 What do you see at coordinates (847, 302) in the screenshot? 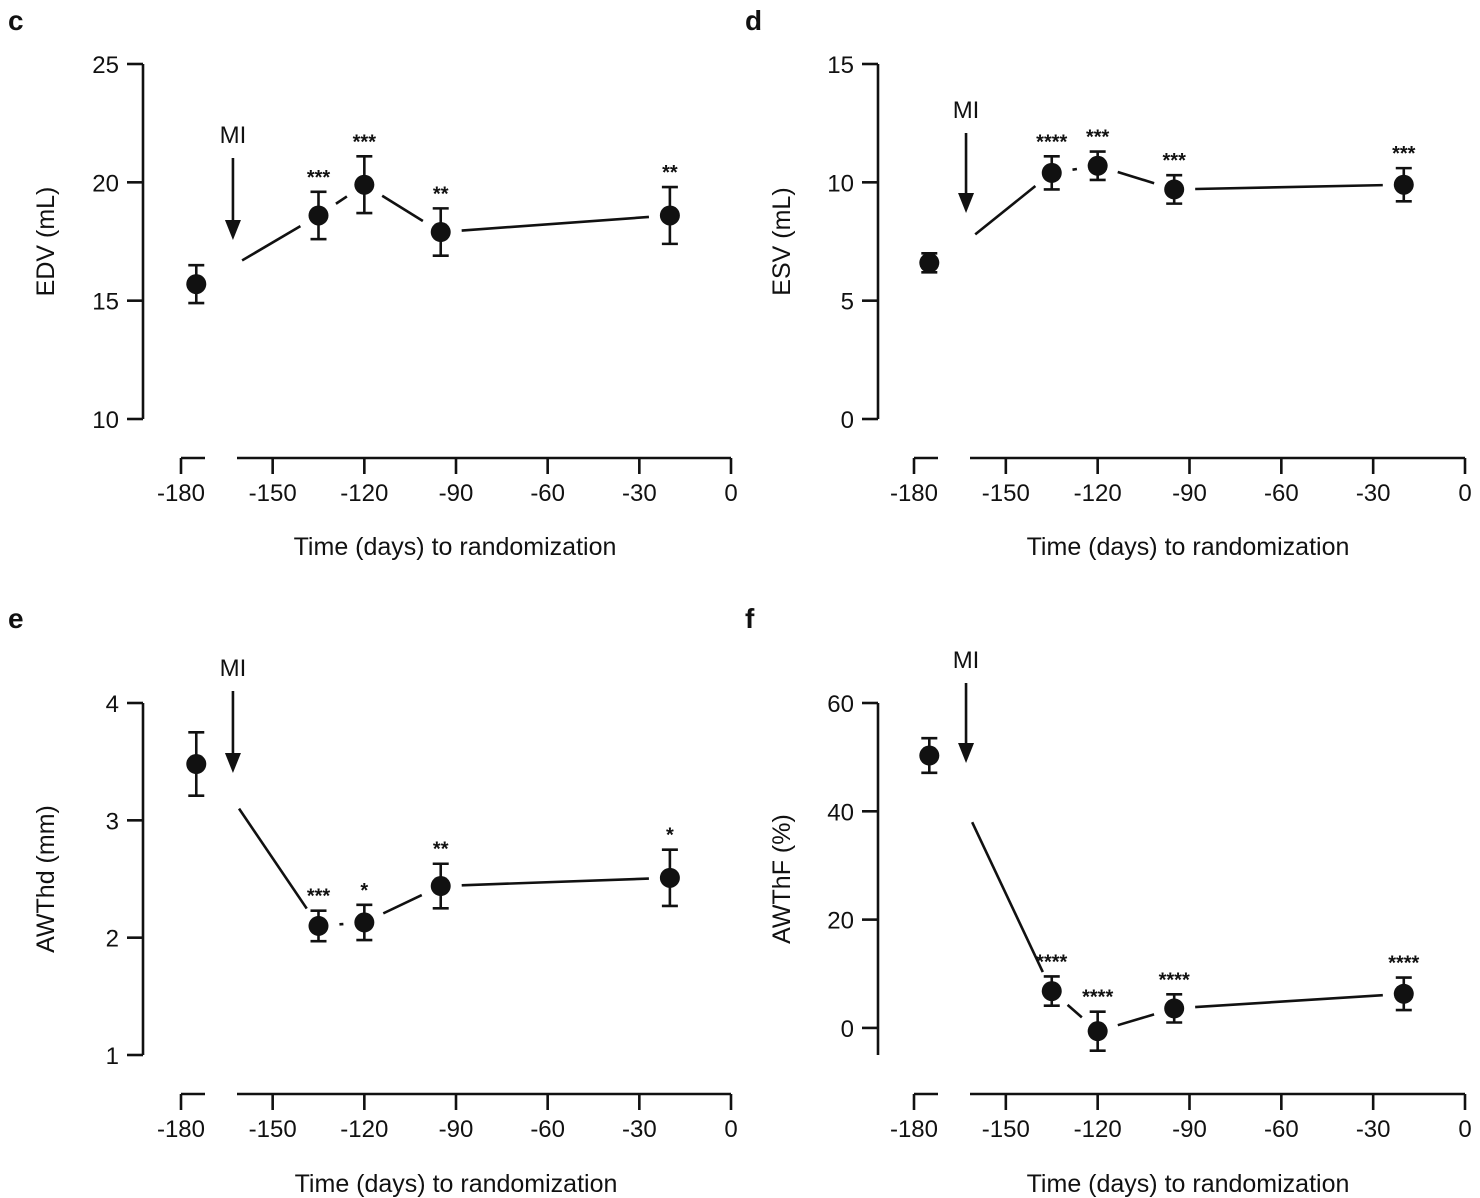
I see `y-tick-label: 5` at bounding box center [847, 302].